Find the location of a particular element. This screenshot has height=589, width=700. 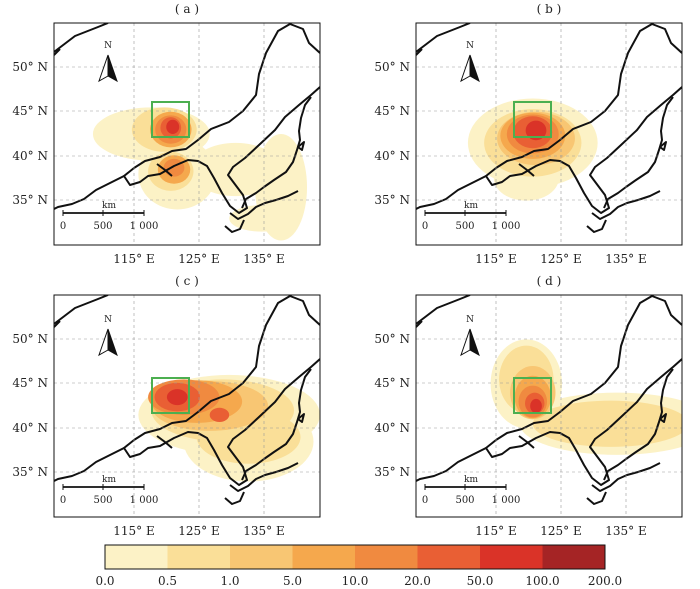

source-region-box is located at coordinates (532, 395).